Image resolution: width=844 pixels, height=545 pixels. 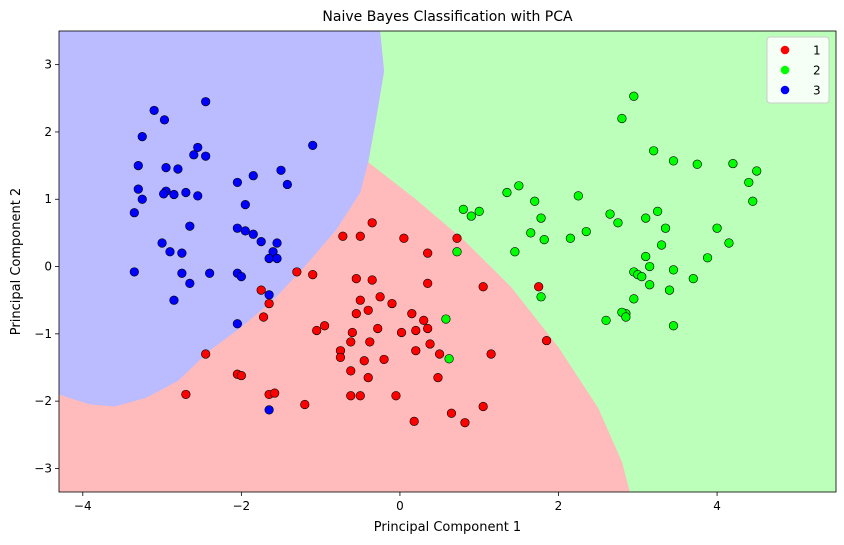 I want to click on y-tick-label: 3, so click(x=48, y=65).